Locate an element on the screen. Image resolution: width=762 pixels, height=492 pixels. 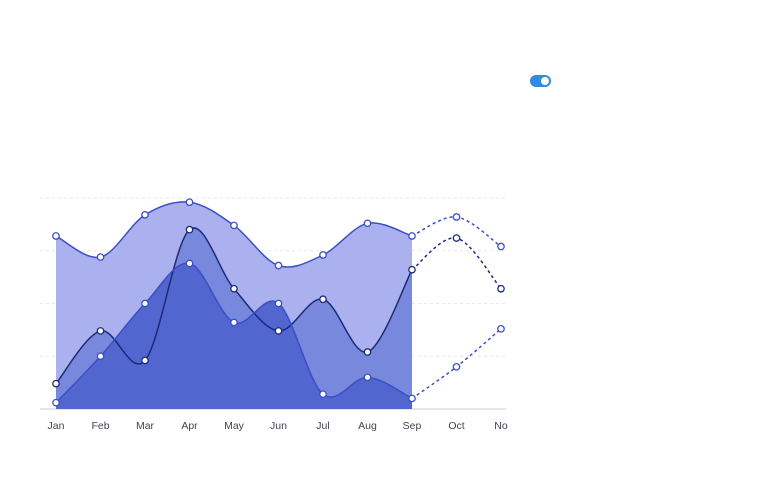
x-tick-label-4: May is located at coordinates (234, 426).